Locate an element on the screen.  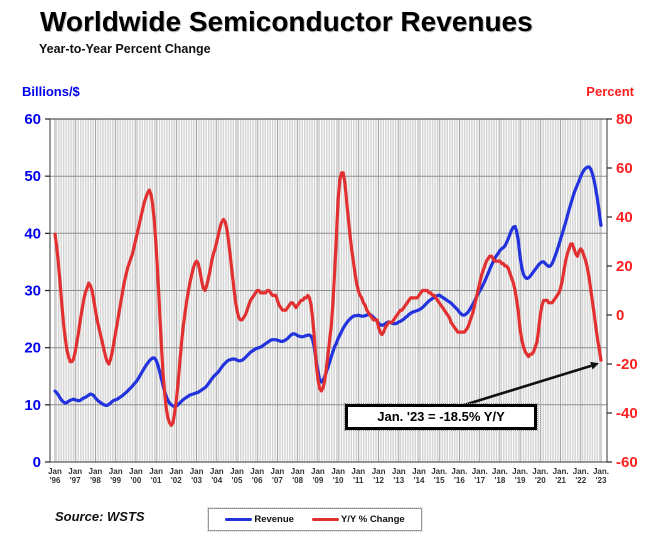
annotation-callout: Jan. '23 = -18.5% Y/Y is located at coordinates (441, 417).